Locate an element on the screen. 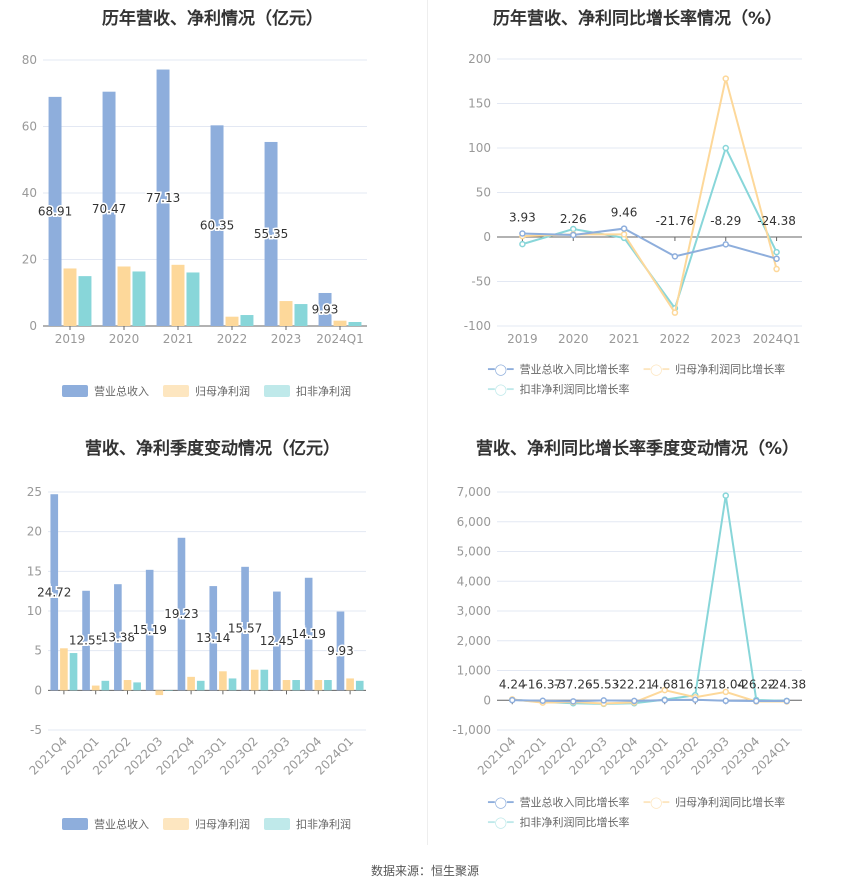  bar-data-label: 12.45 is located at coordinates (277, 641).